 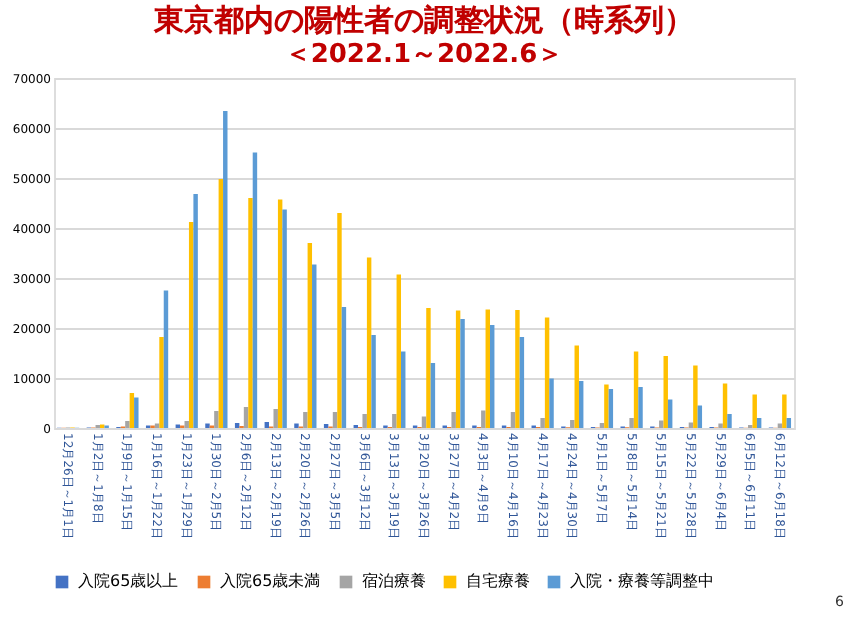 I want to click on legend-label: 入院65歳以上, so click(x=128, y=581).